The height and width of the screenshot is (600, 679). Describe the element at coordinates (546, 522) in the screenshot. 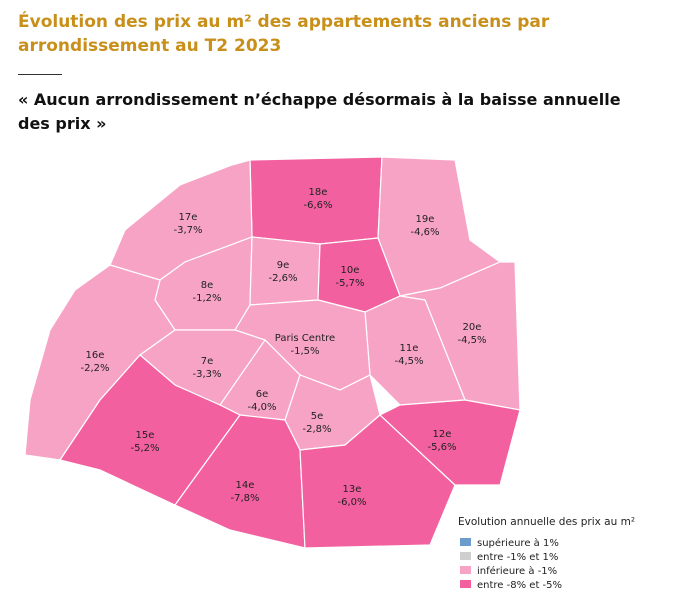

I see `legend-title: Evolution annuelle des prix au m²` at that location.